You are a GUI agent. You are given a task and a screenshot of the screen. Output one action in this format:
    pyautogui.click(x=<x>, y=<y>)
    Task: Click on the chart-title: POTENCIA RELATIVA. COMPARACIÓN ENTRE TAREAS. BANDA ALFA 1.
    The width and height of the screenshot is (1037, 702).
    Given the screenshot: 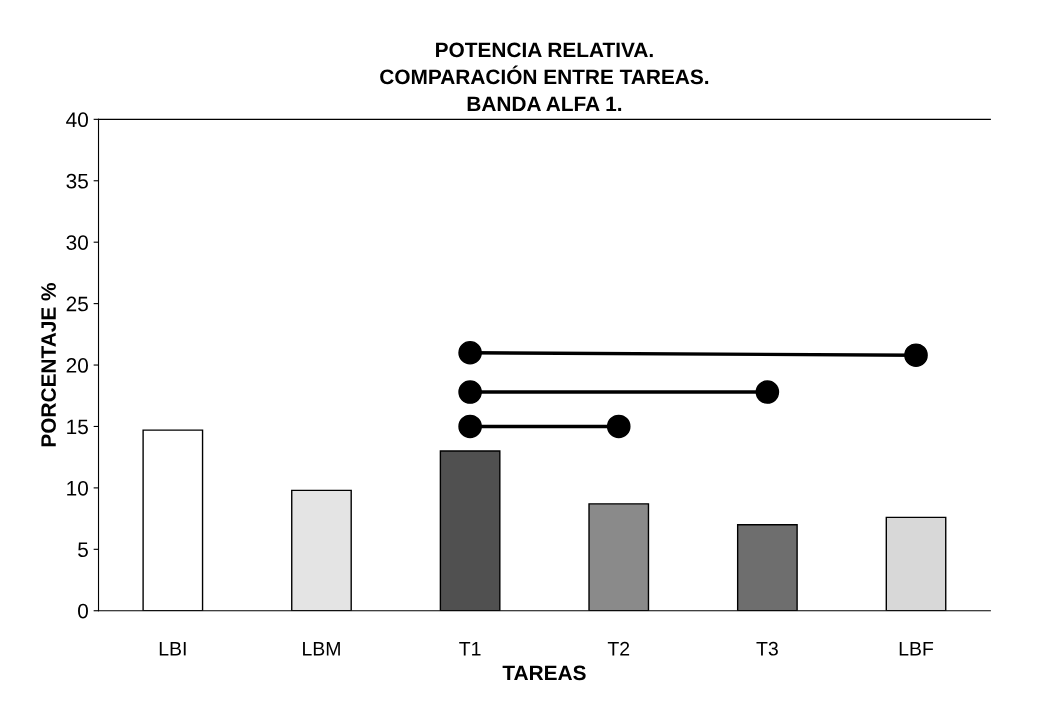 What is the action you would take?
    pyautogui.click(x=544, y=77)
    